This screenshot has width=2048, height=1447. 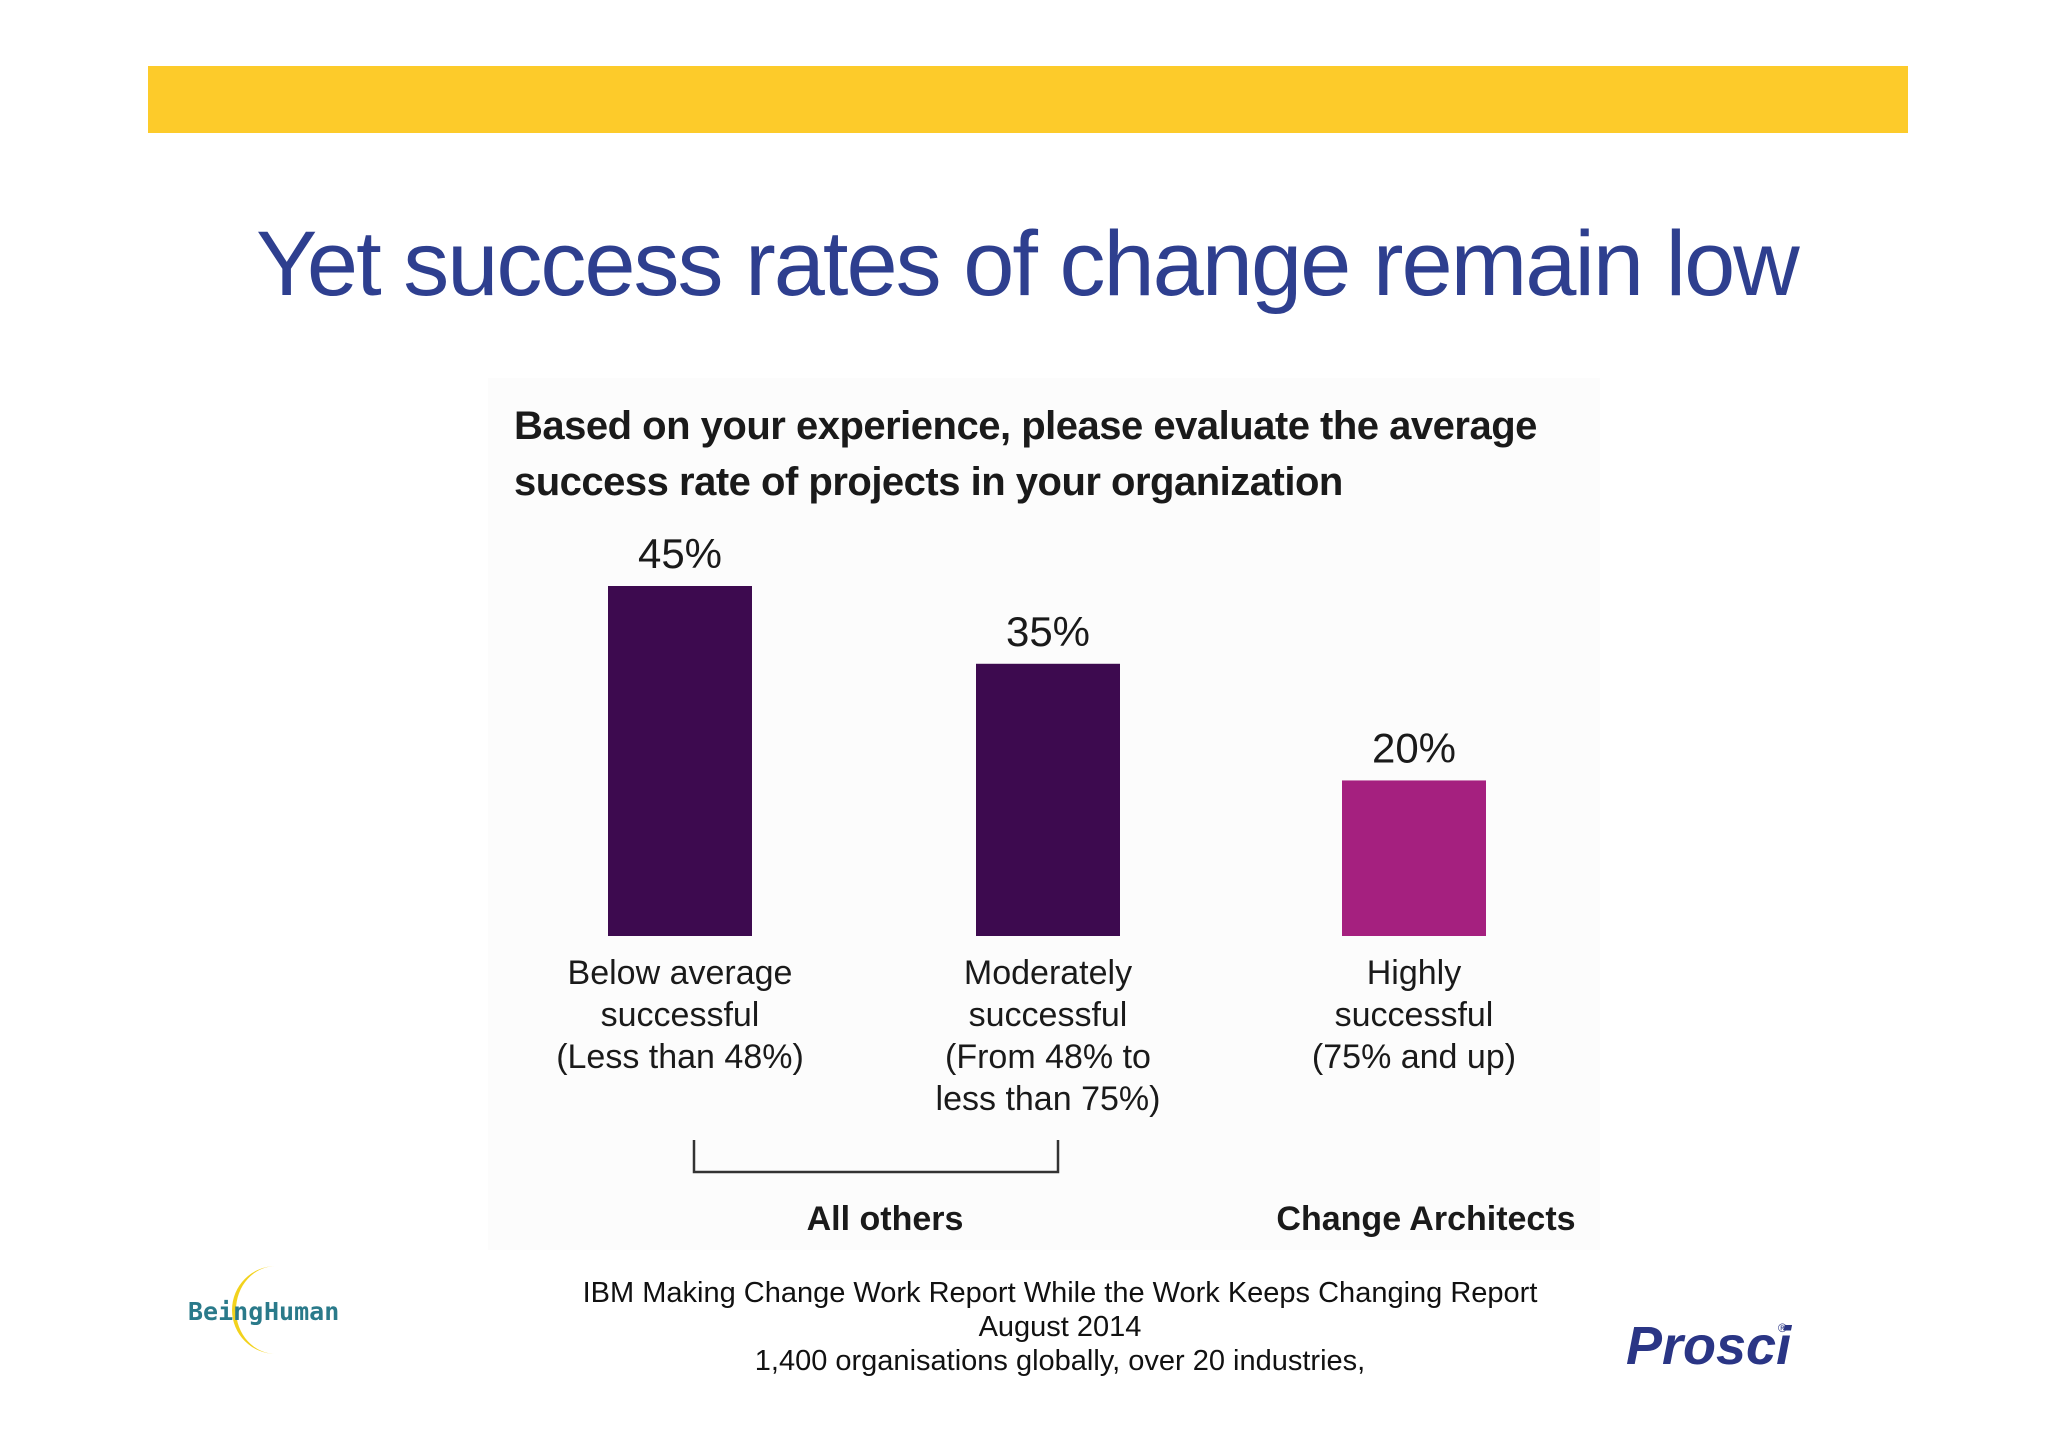 What do you see at coordinates (1414, 1057) in the screenshot?
I see `category-label-2-line-2: (75% and up)` at bounding box center [1414, 1057].